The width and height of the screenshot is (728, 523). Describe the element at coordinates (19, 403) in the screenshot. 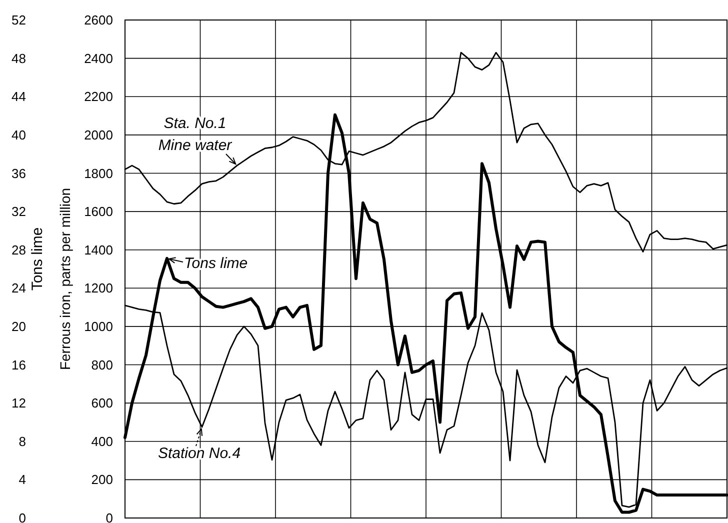

I see `y2-tick-label: 12` at that location.